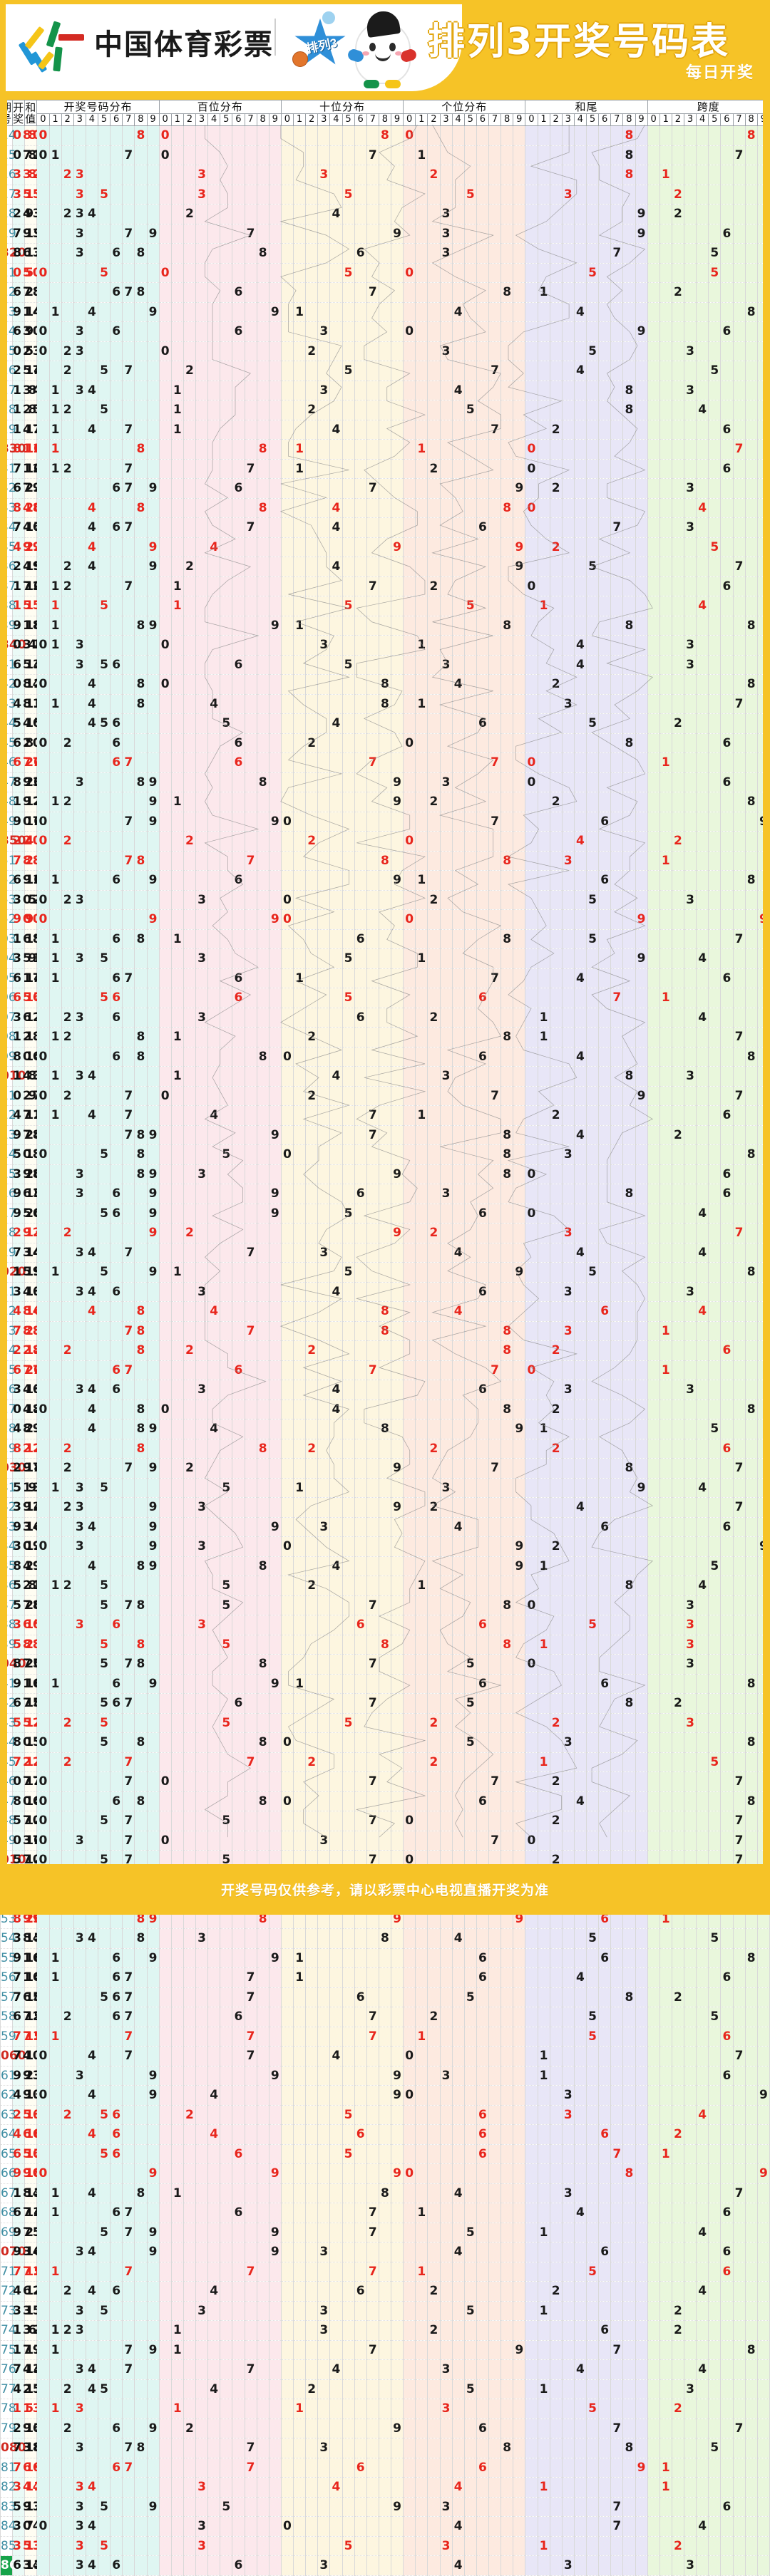 The height and width of the screenshot is (2576, 770). I want to click on table-row: 197341434773444, so click(385, 1253).